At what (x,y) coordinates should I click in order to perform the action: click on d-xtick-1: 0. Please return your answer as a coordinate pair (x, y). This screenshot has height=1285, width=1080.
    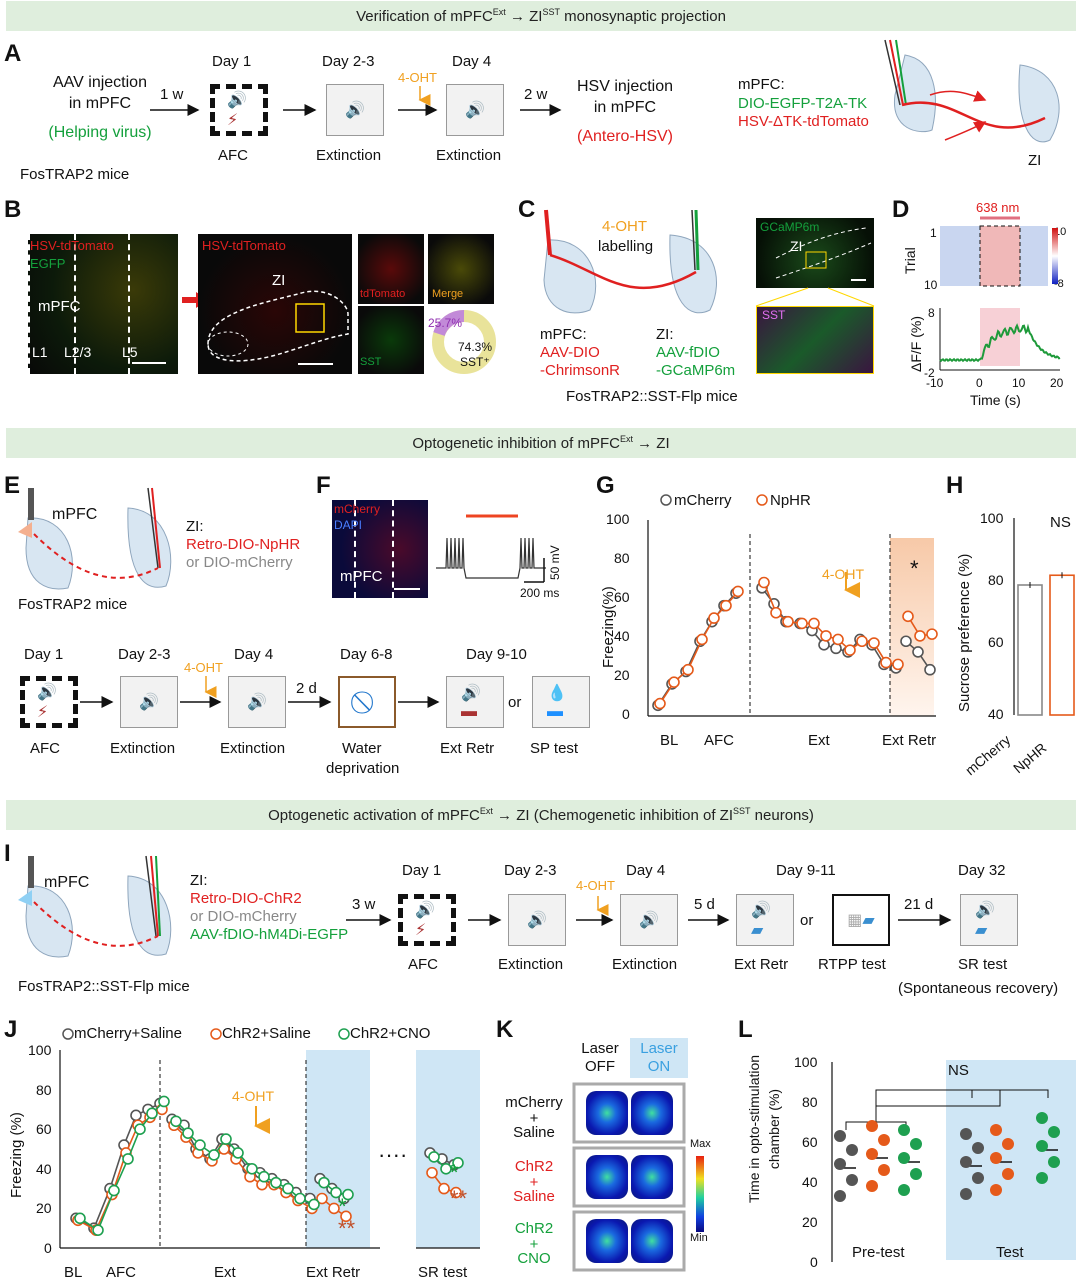
    Looking at the image, I should click on (979, 383).